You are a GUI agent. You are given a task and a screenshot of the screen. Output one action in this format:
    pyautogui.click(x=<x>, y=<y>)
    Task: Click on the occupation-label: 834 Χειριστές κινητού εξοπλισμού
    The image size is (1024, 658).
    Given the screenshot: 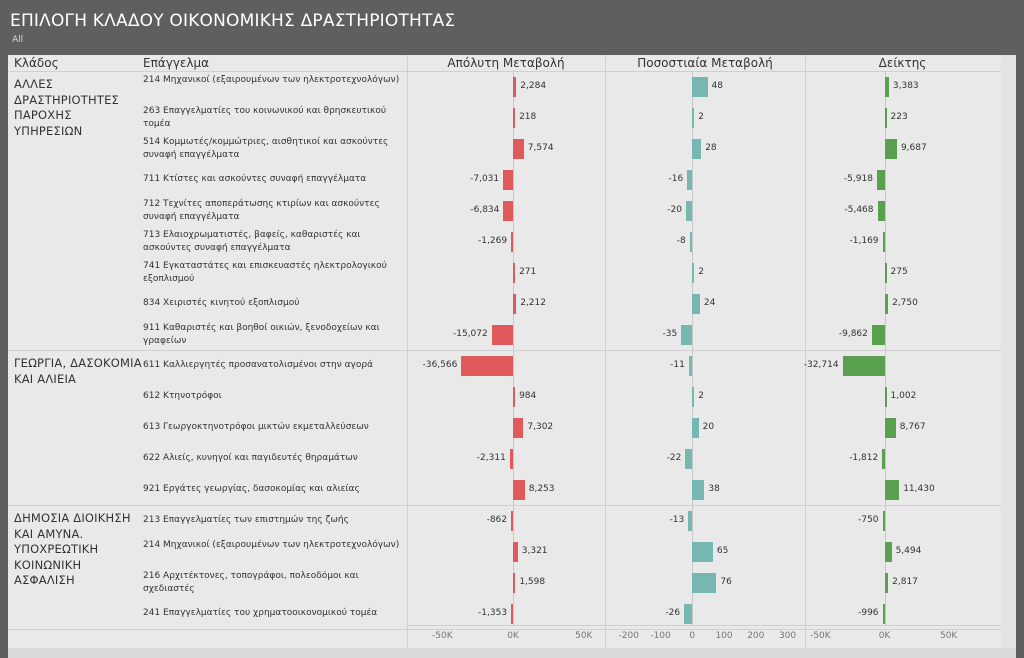 What is the action you would take?
    pyautogui.click(x=221, y=303)
    